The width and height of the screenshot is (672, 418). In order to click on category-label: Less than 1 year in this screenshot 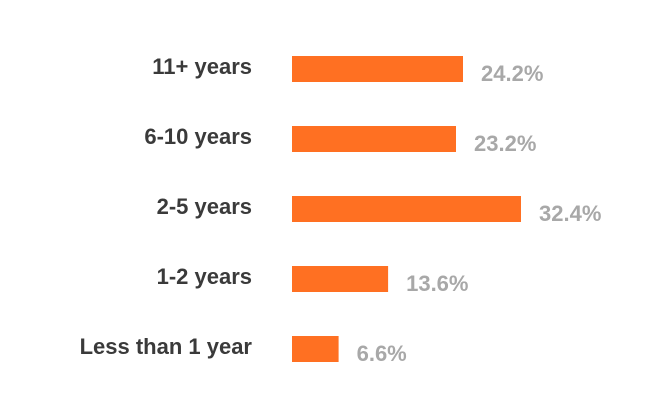, I will do `click(166, 346)`.